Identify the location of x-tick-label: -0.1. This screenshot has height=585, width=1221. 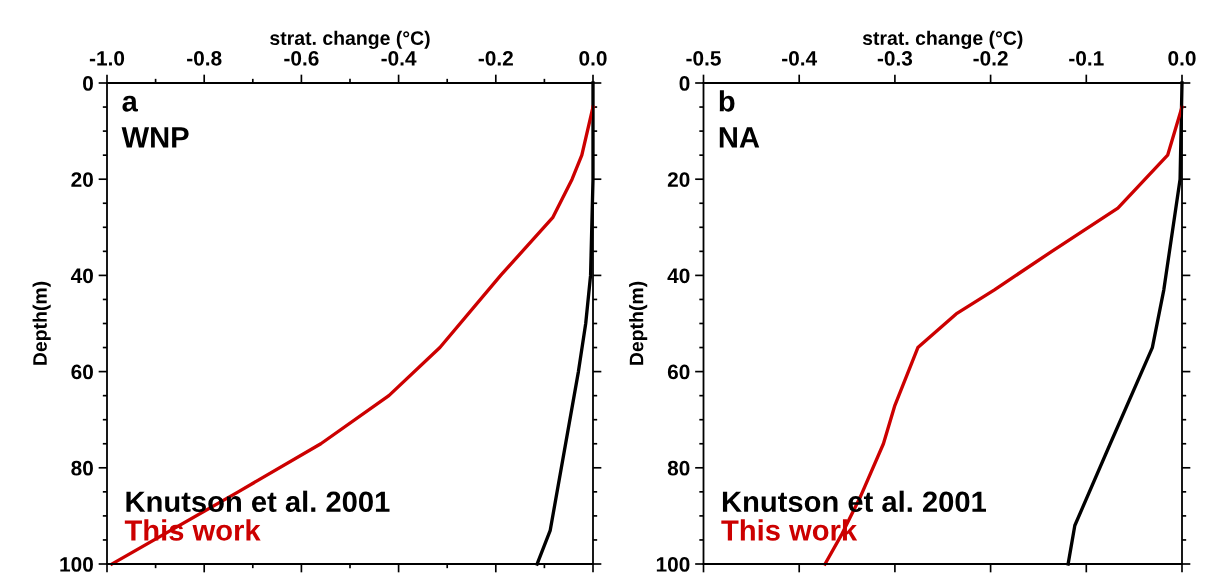
(1086, 58).